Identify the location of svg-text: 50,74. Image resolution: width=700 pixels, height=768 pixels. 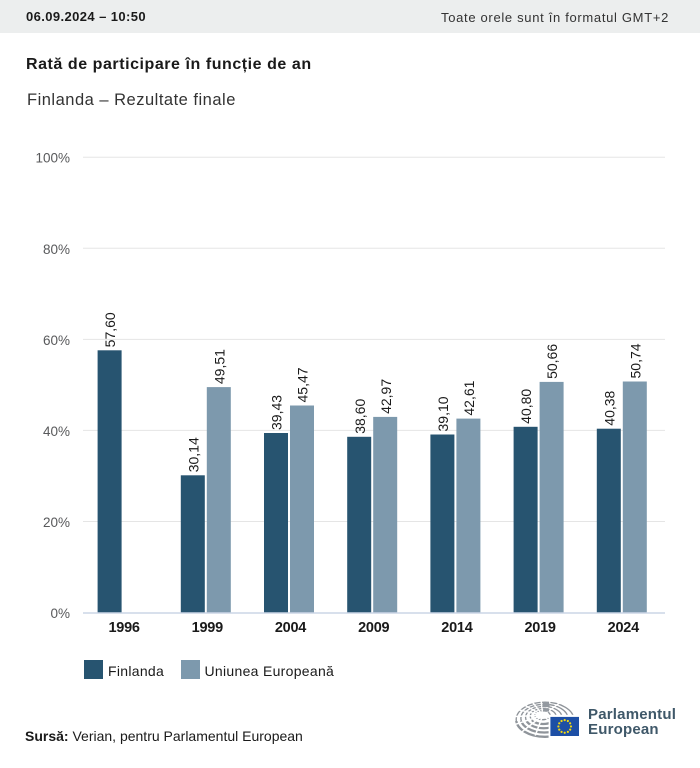
(635, 360).